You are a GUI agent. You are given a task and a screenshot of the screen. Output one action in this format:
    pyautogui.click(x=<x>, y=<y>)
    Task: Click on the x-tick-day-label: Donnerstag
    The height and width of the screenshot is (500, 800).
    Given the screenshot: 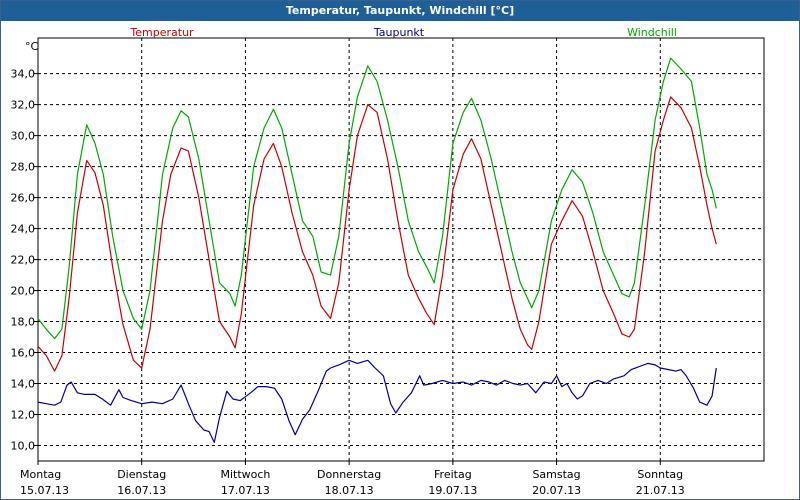 What is the action you would take?
    pyautogui.click(x=349, y=474)
    